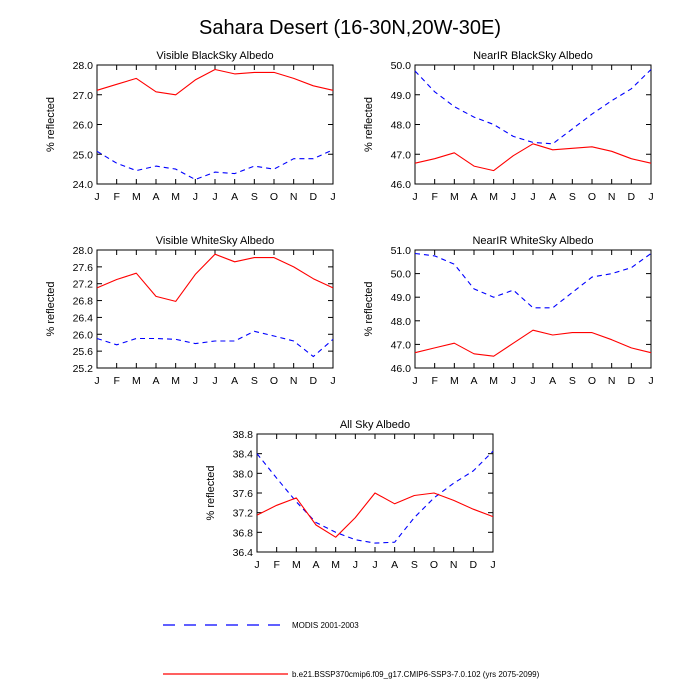 The height and width of the screenshot is (700, 700). What do you see at coordinates (83, 285) in the screenshot?
I see `y-tick-label: 27.2` at bounding box center [83, 285].